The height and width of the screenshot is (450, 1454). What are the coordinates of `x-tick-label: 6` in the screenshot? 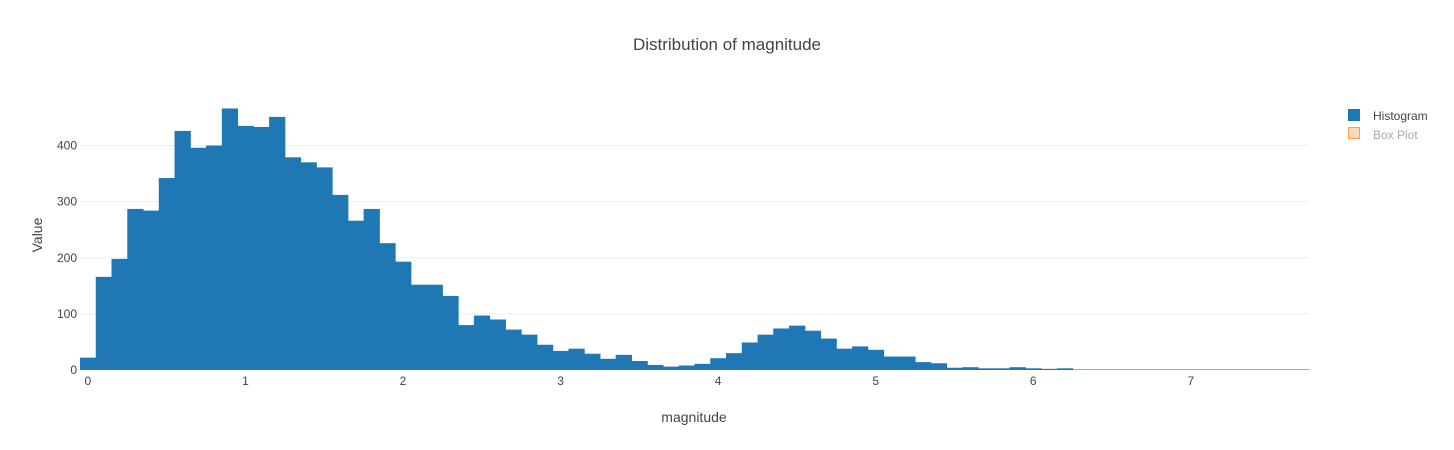 It's located at (1033, 381).